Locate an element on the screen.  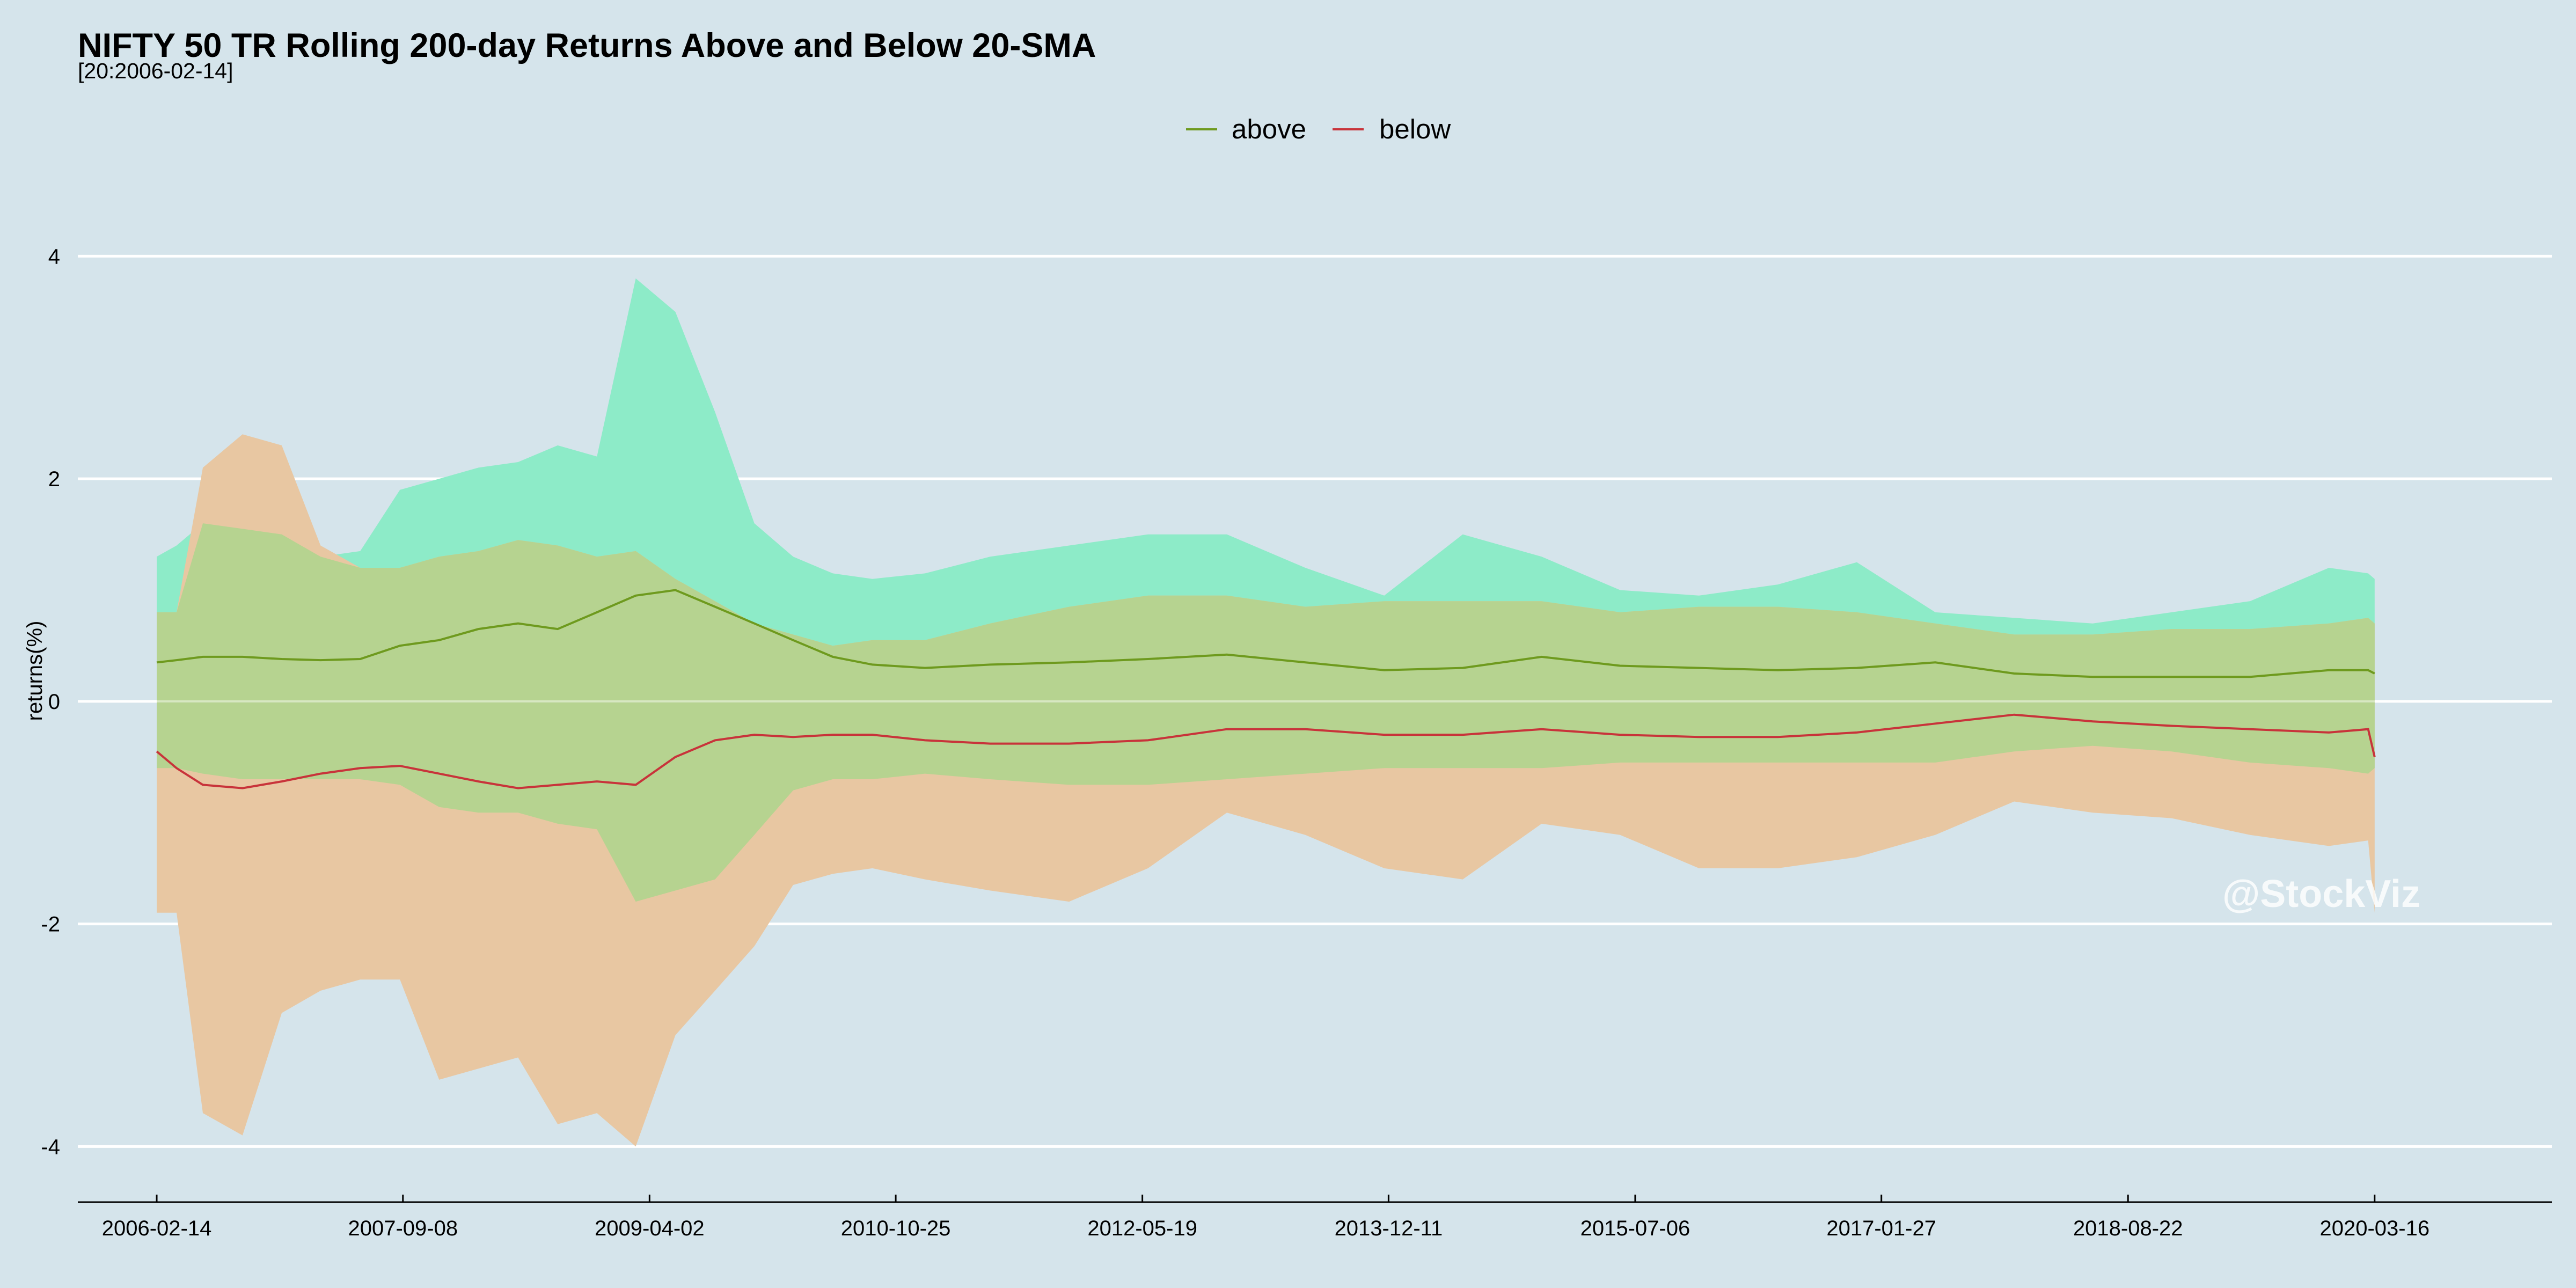
x-tick-label: 2010-10-25 is located at coordinates (896, 1228).